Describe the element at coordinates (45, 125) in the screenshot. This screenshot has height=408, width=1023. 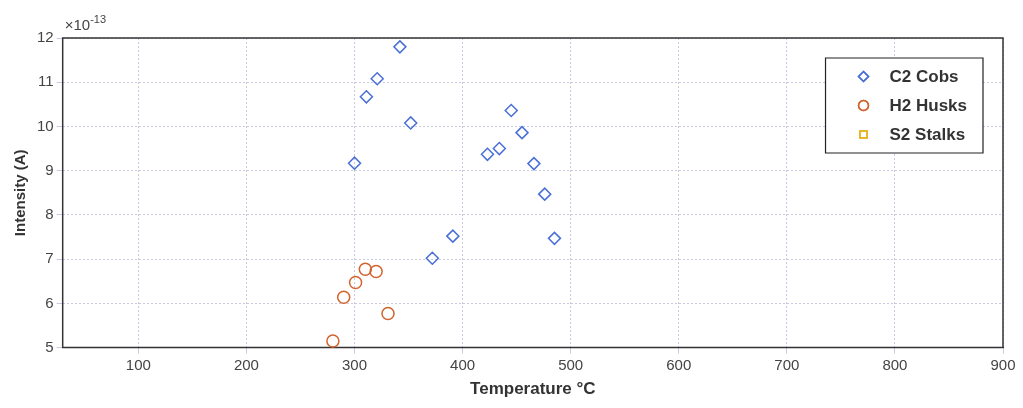
I see `y-tick-label: 10` at that location.